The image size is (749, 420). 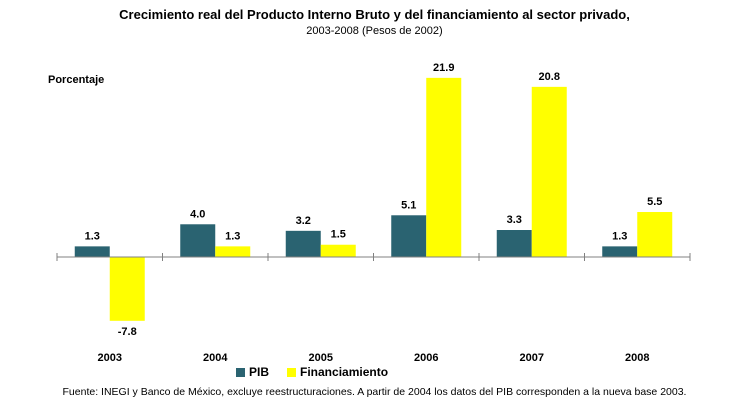 I want to click on data-label-pib-2007: 3.3, so click(x=514, y=220).